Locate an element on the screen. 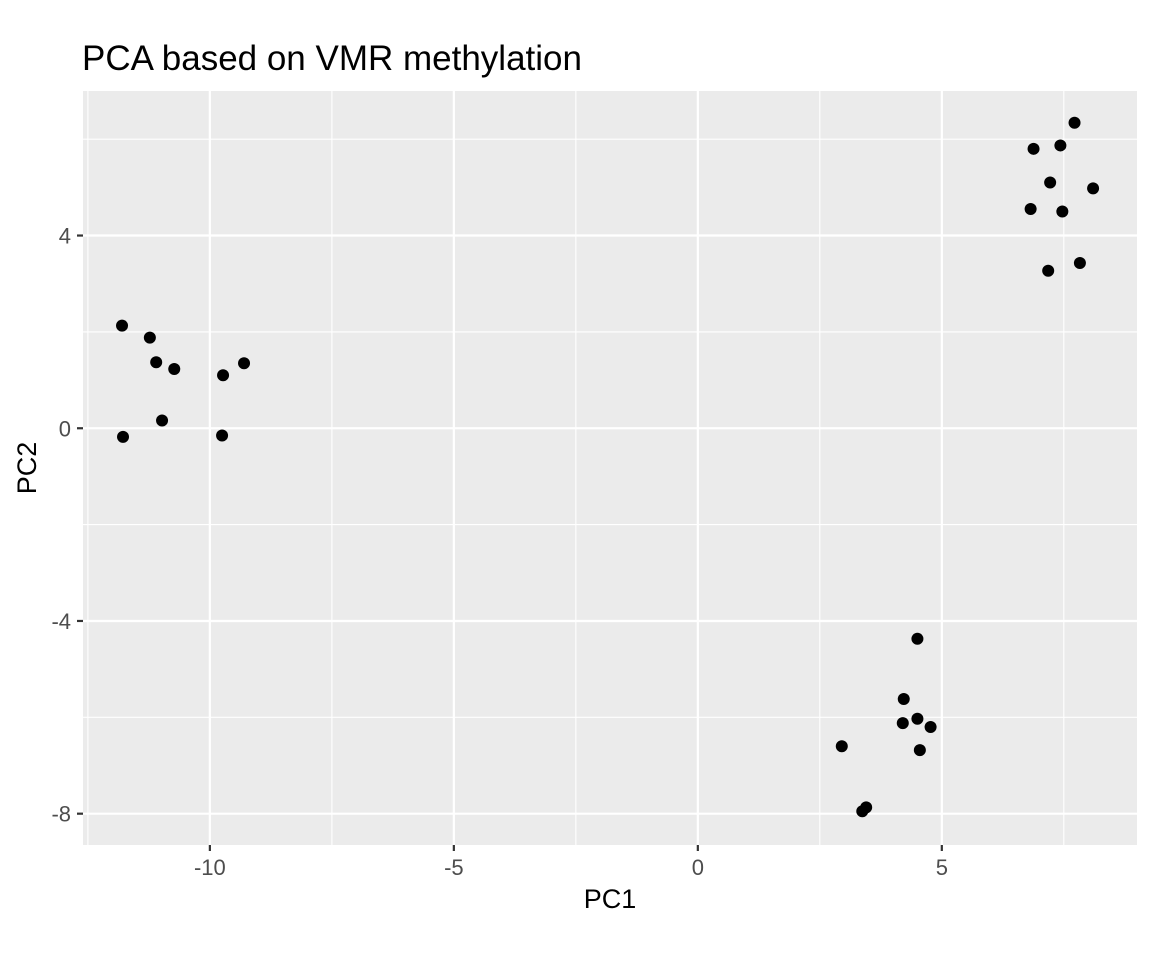 This screenshot has height=960, width=1152. y-axis-ticks: -8 -4 0 4 is located at coordinates (67, 525).